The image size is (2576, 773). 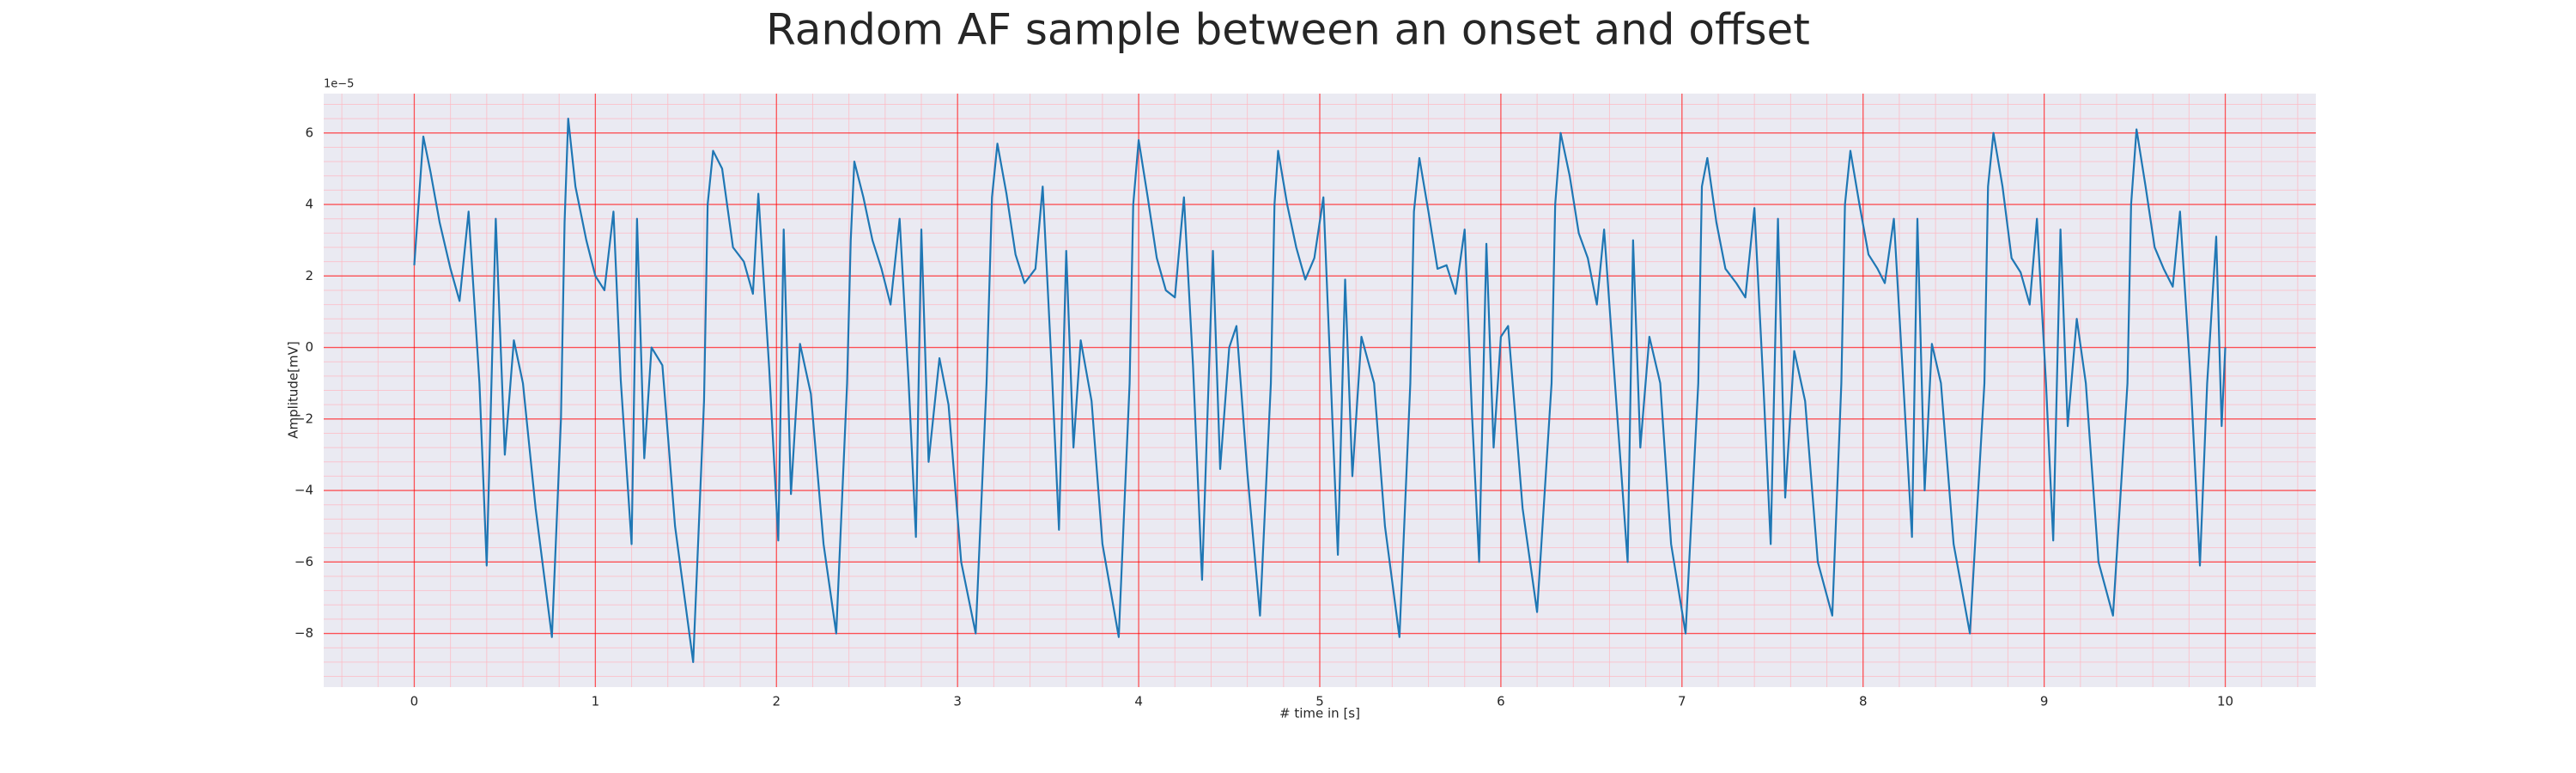 What do you see at coordinates (2225, 701) in the screenshot?
I see `x-tick-label: 10` at bounding box center [2225, 701].